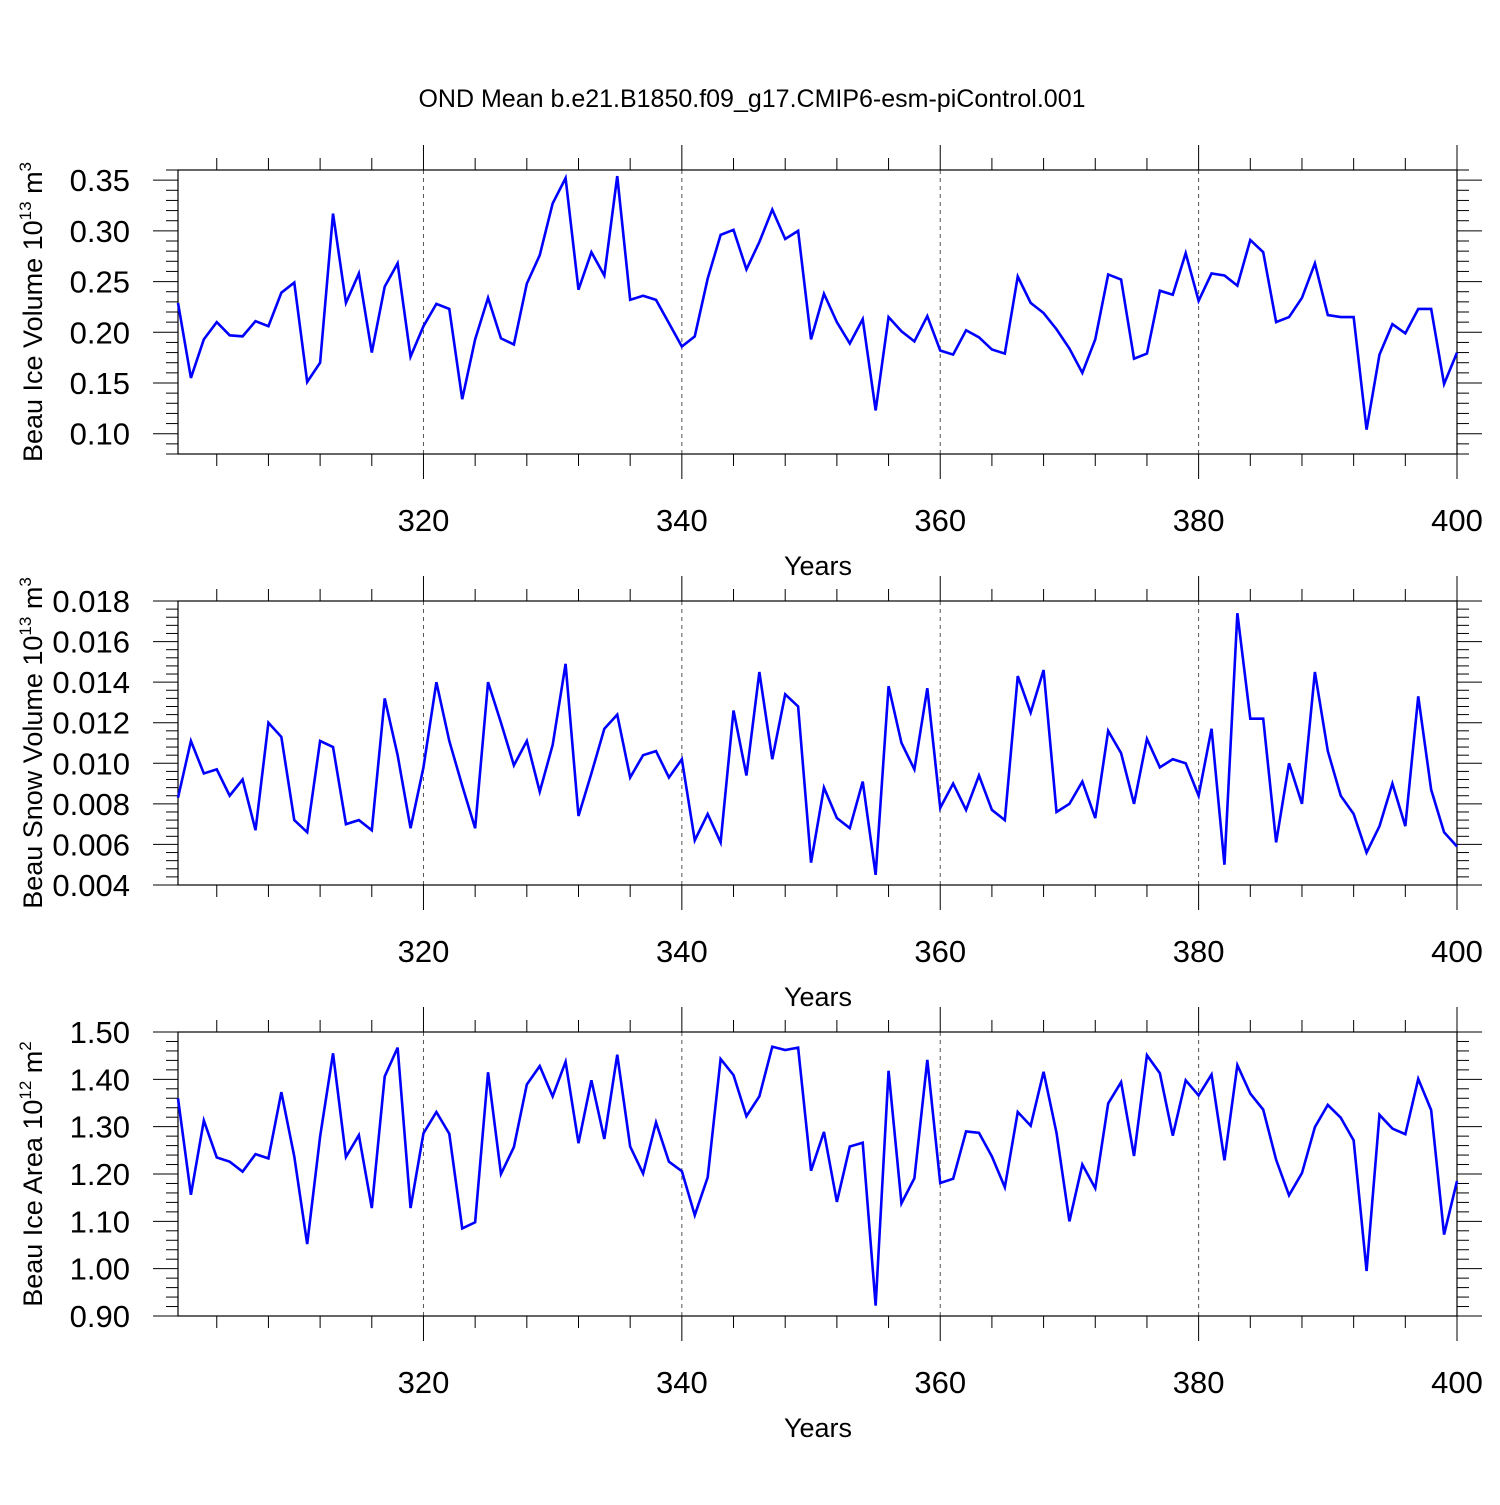  Describe the element at coordinates (91, 844) in the screenshot. I see `y-tick-label: 0.006` at that location.